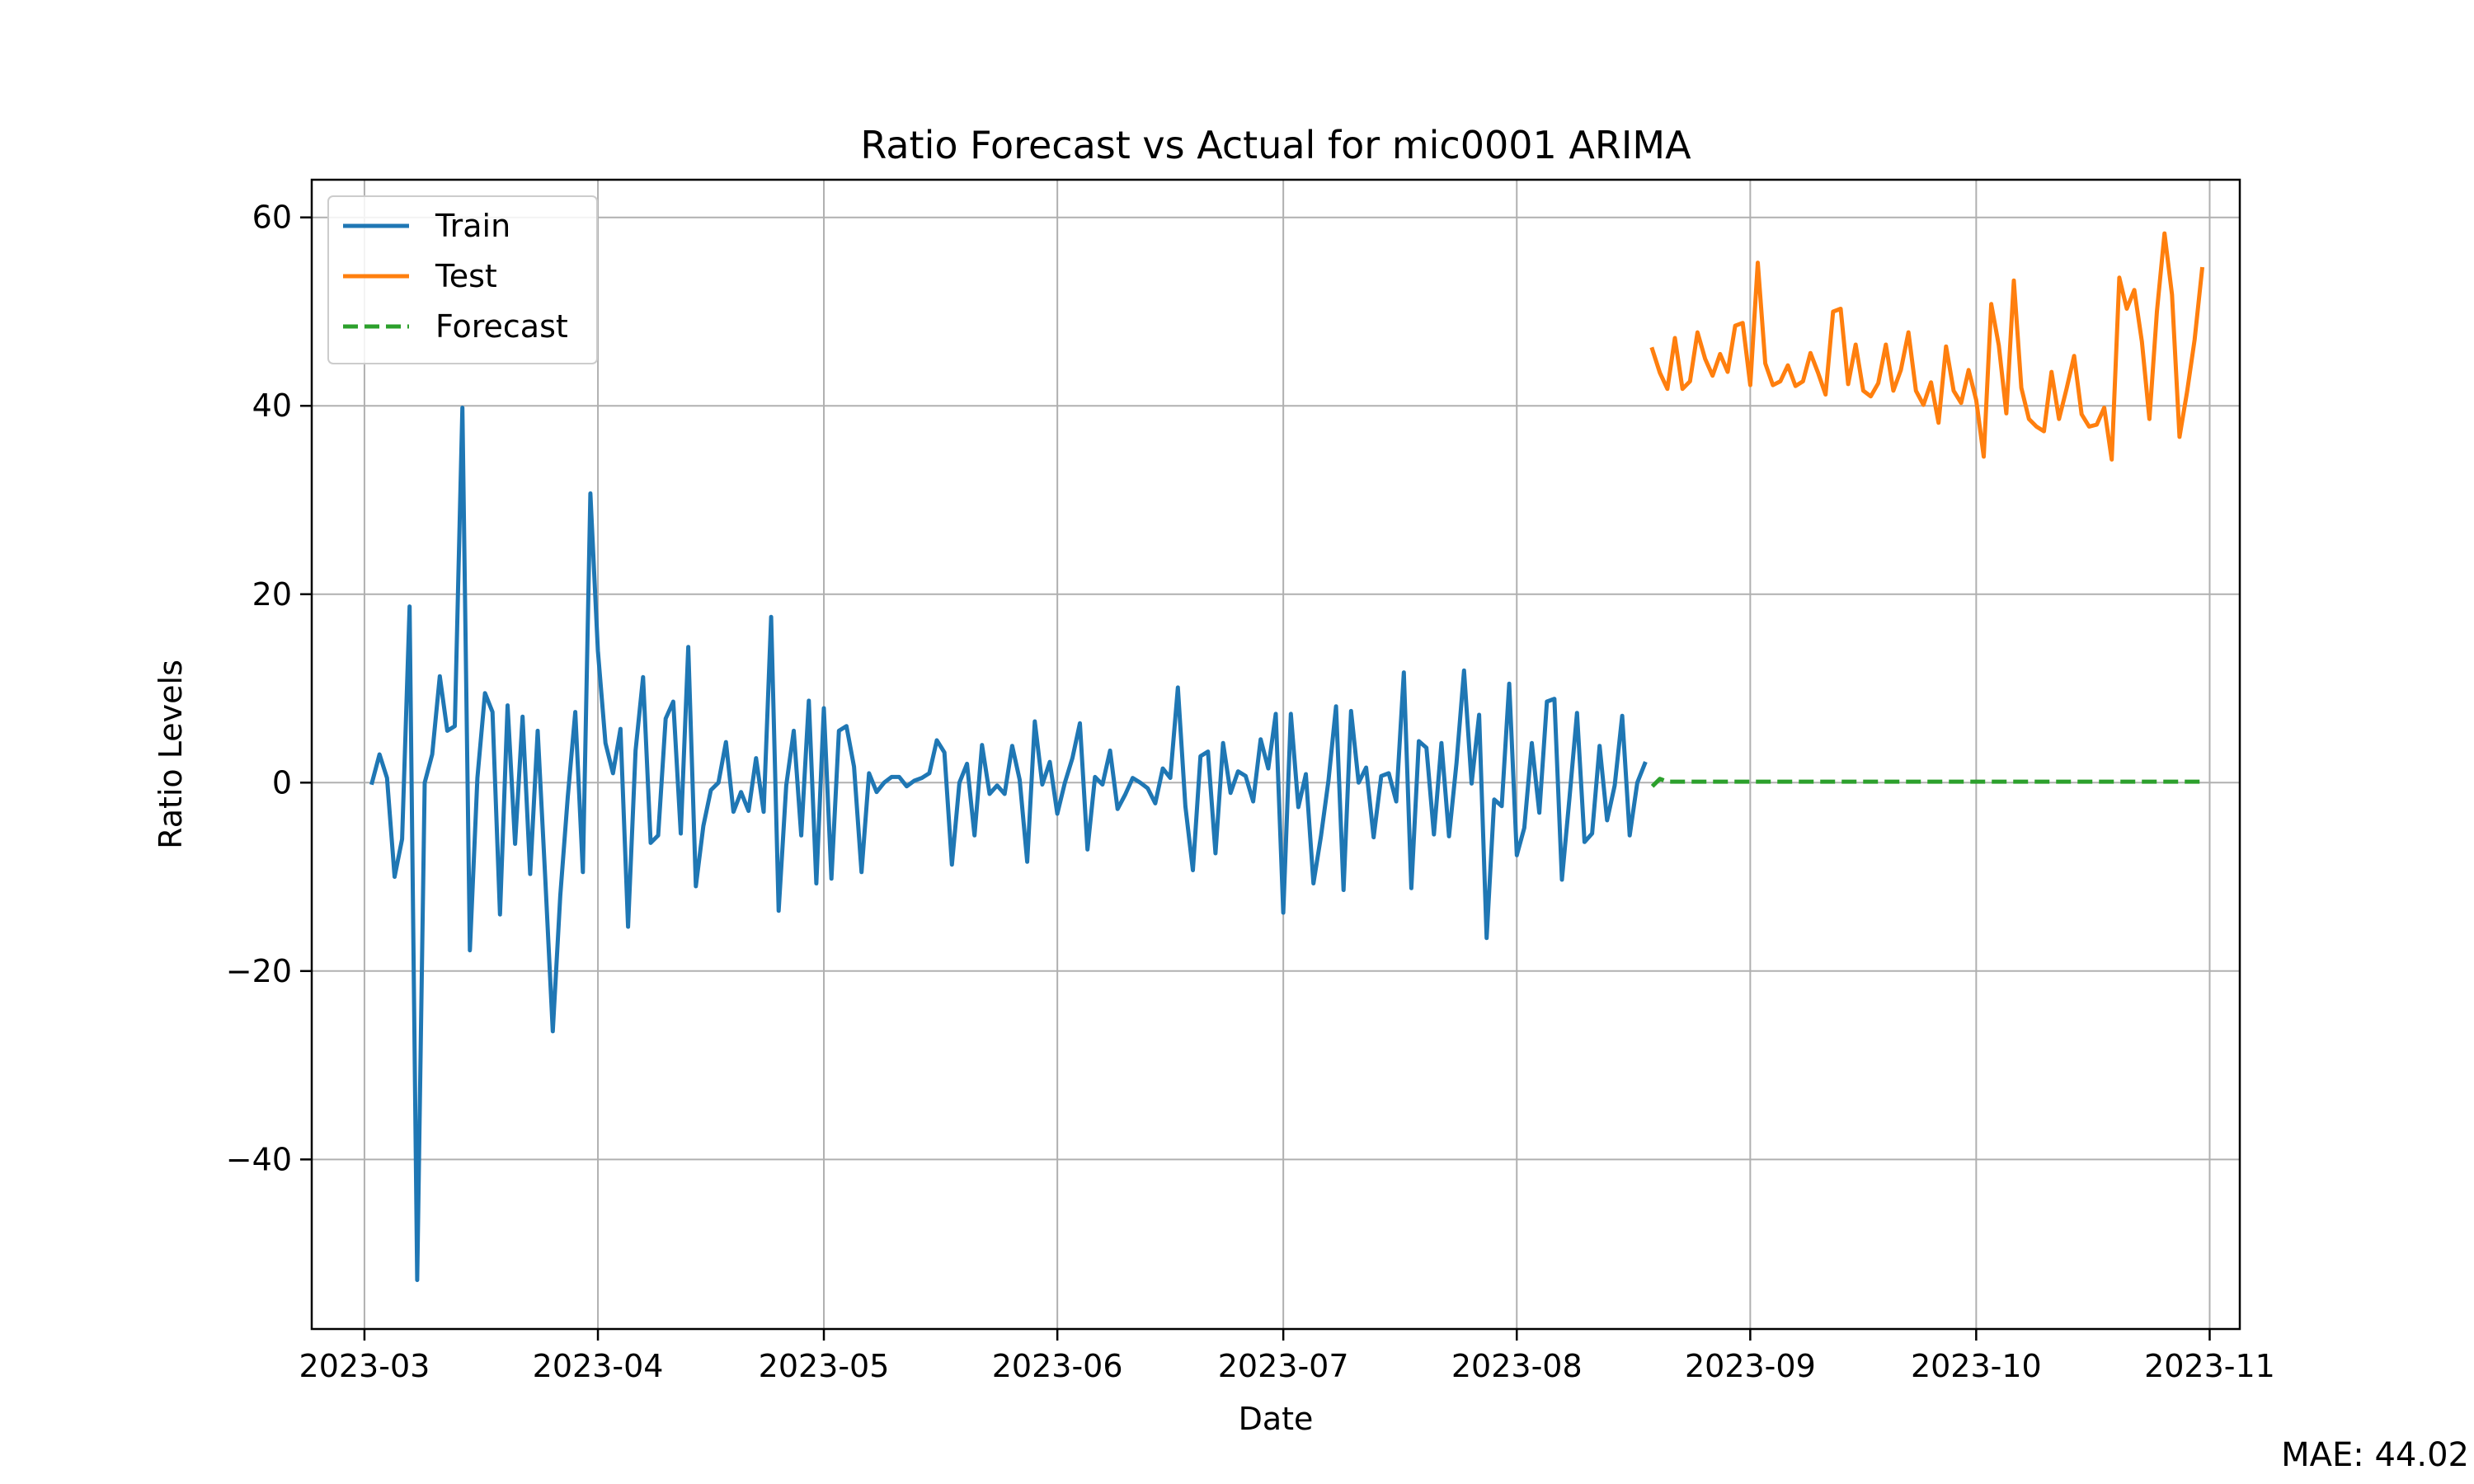  I want to click on y-tick-label: −40, so click(259, 1159).